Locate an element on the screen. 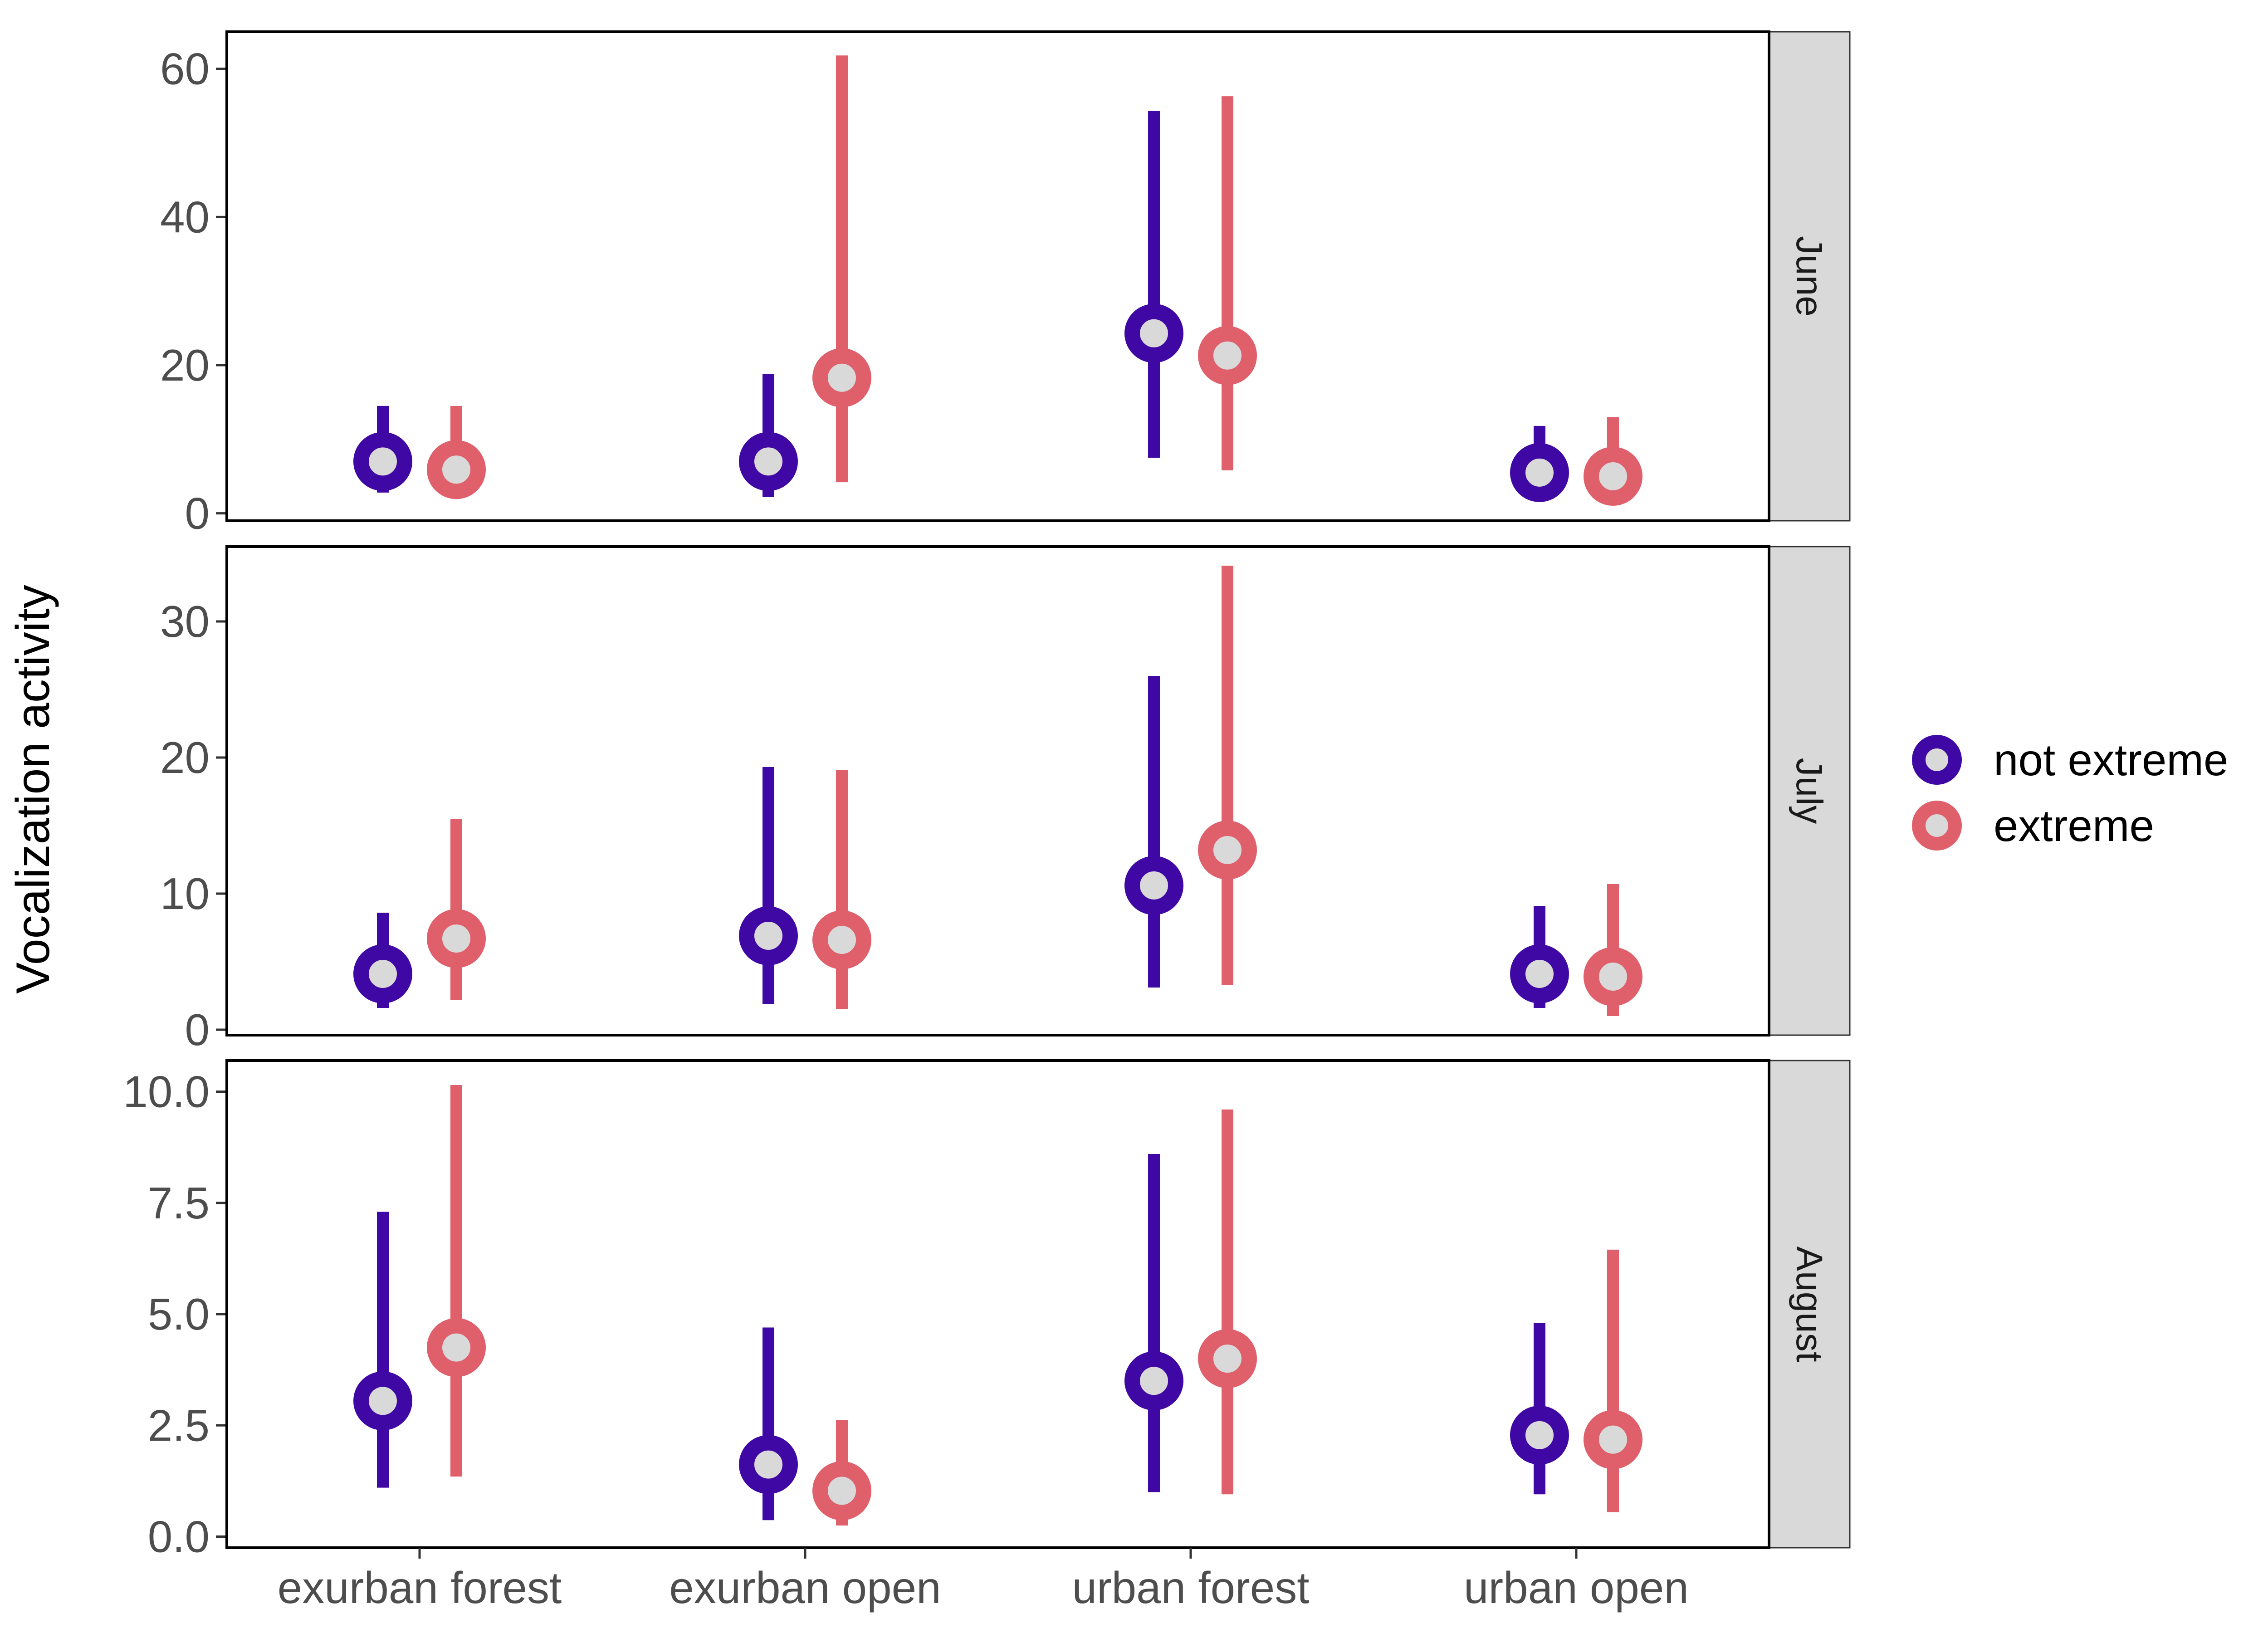  facet-strip-label: July is located at coordinates (1809, 791).